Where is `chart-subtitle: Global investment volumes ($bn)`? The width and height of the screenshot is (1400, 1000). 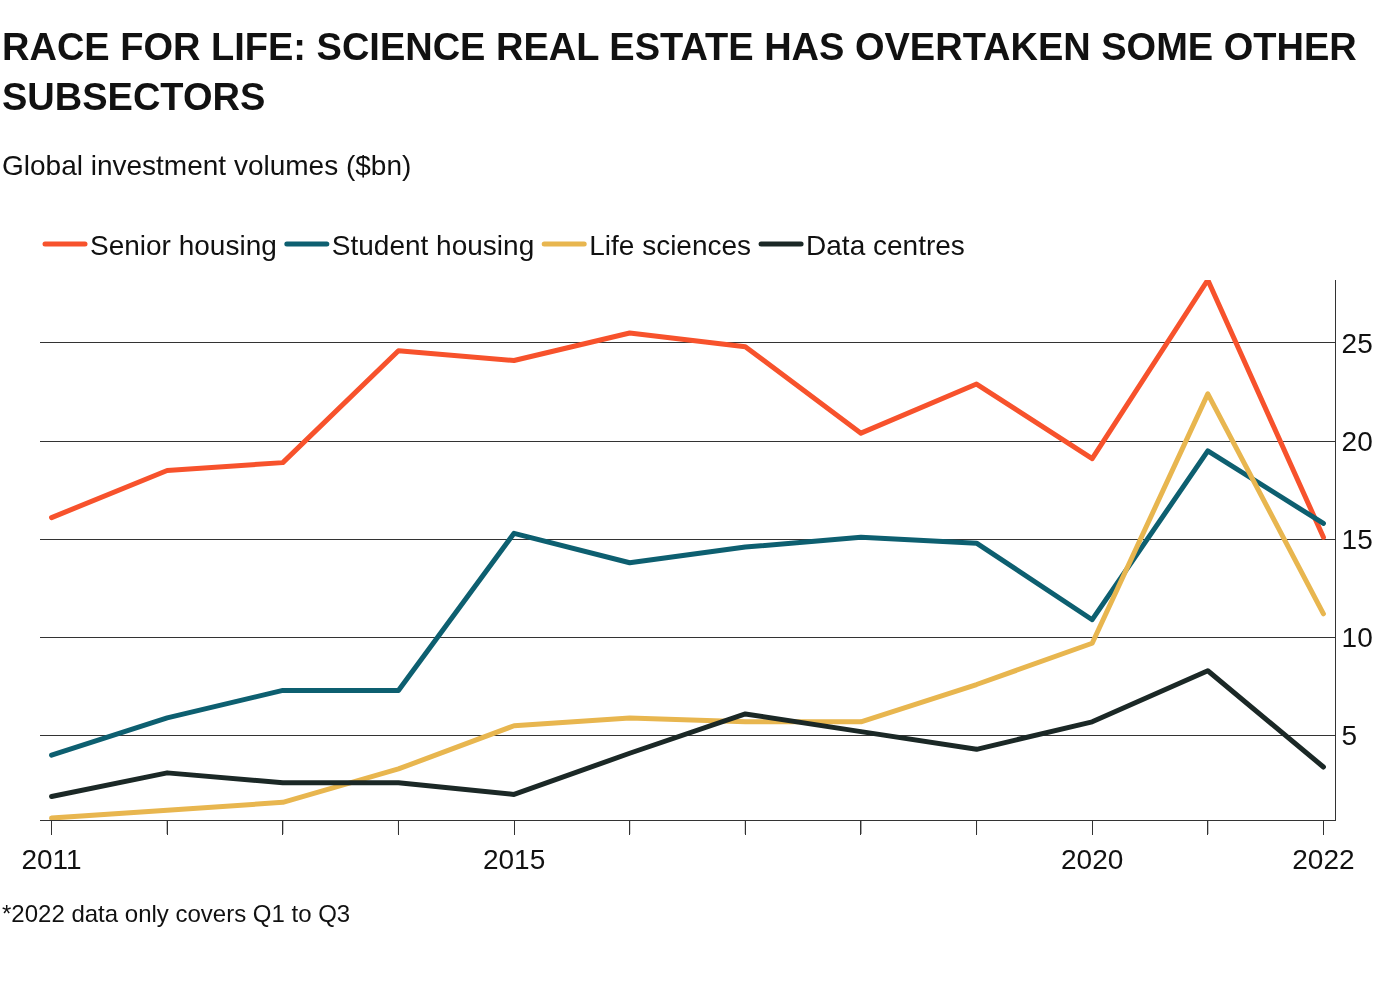
chart-subtitle: Global investment volumes ($bn) is located at coordinates (207, 166).